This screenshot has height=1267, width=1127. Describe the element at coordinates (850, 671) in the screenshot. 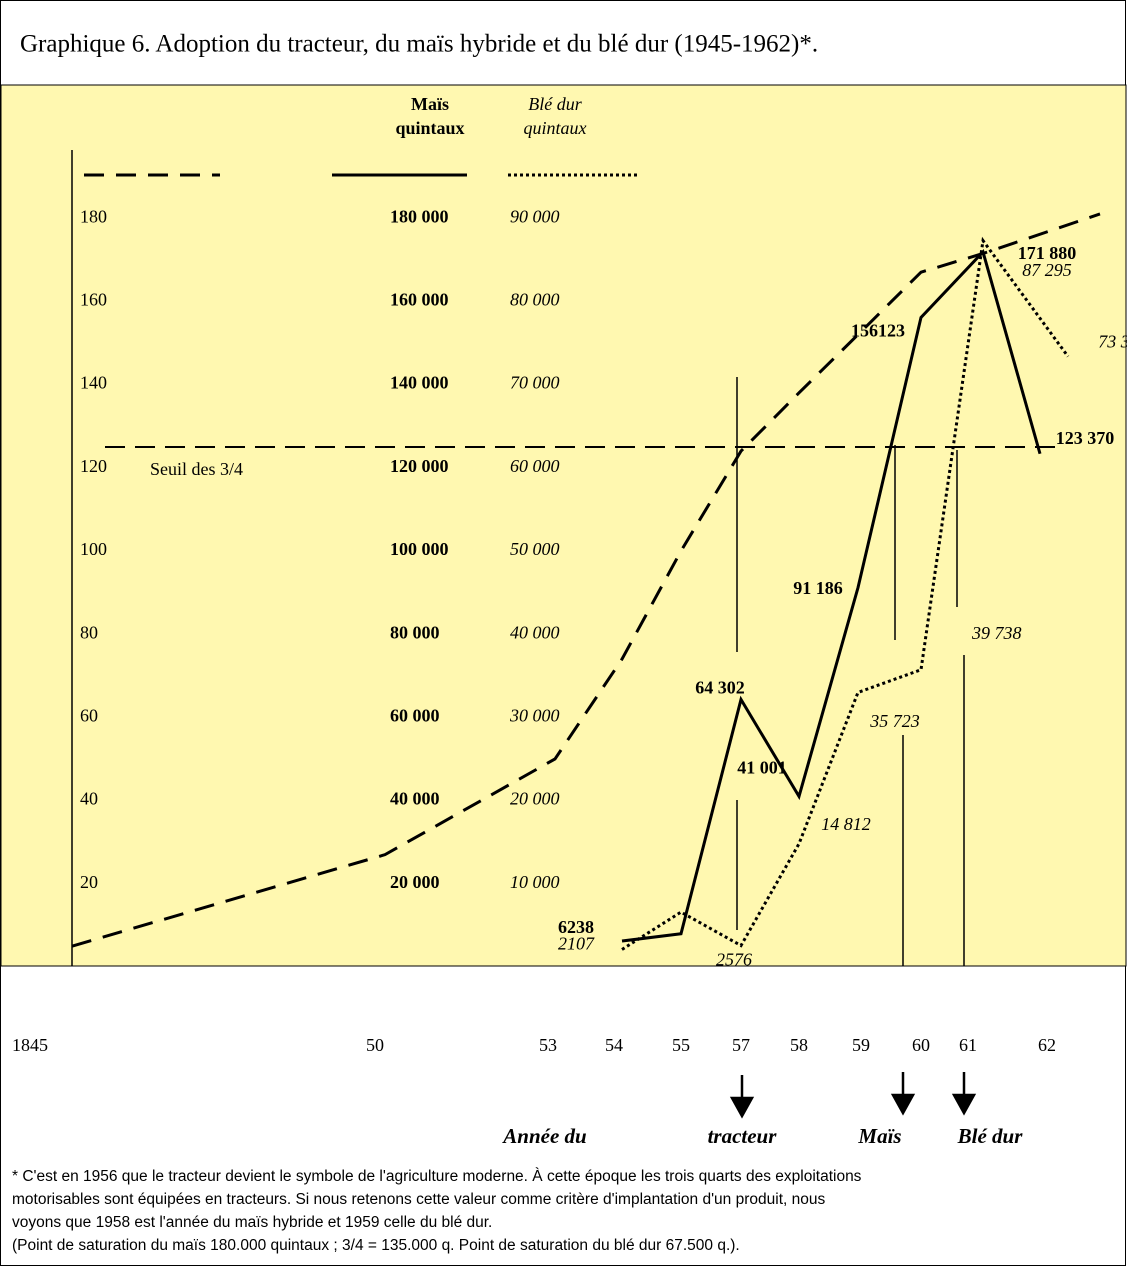

I see `guides` at that location.